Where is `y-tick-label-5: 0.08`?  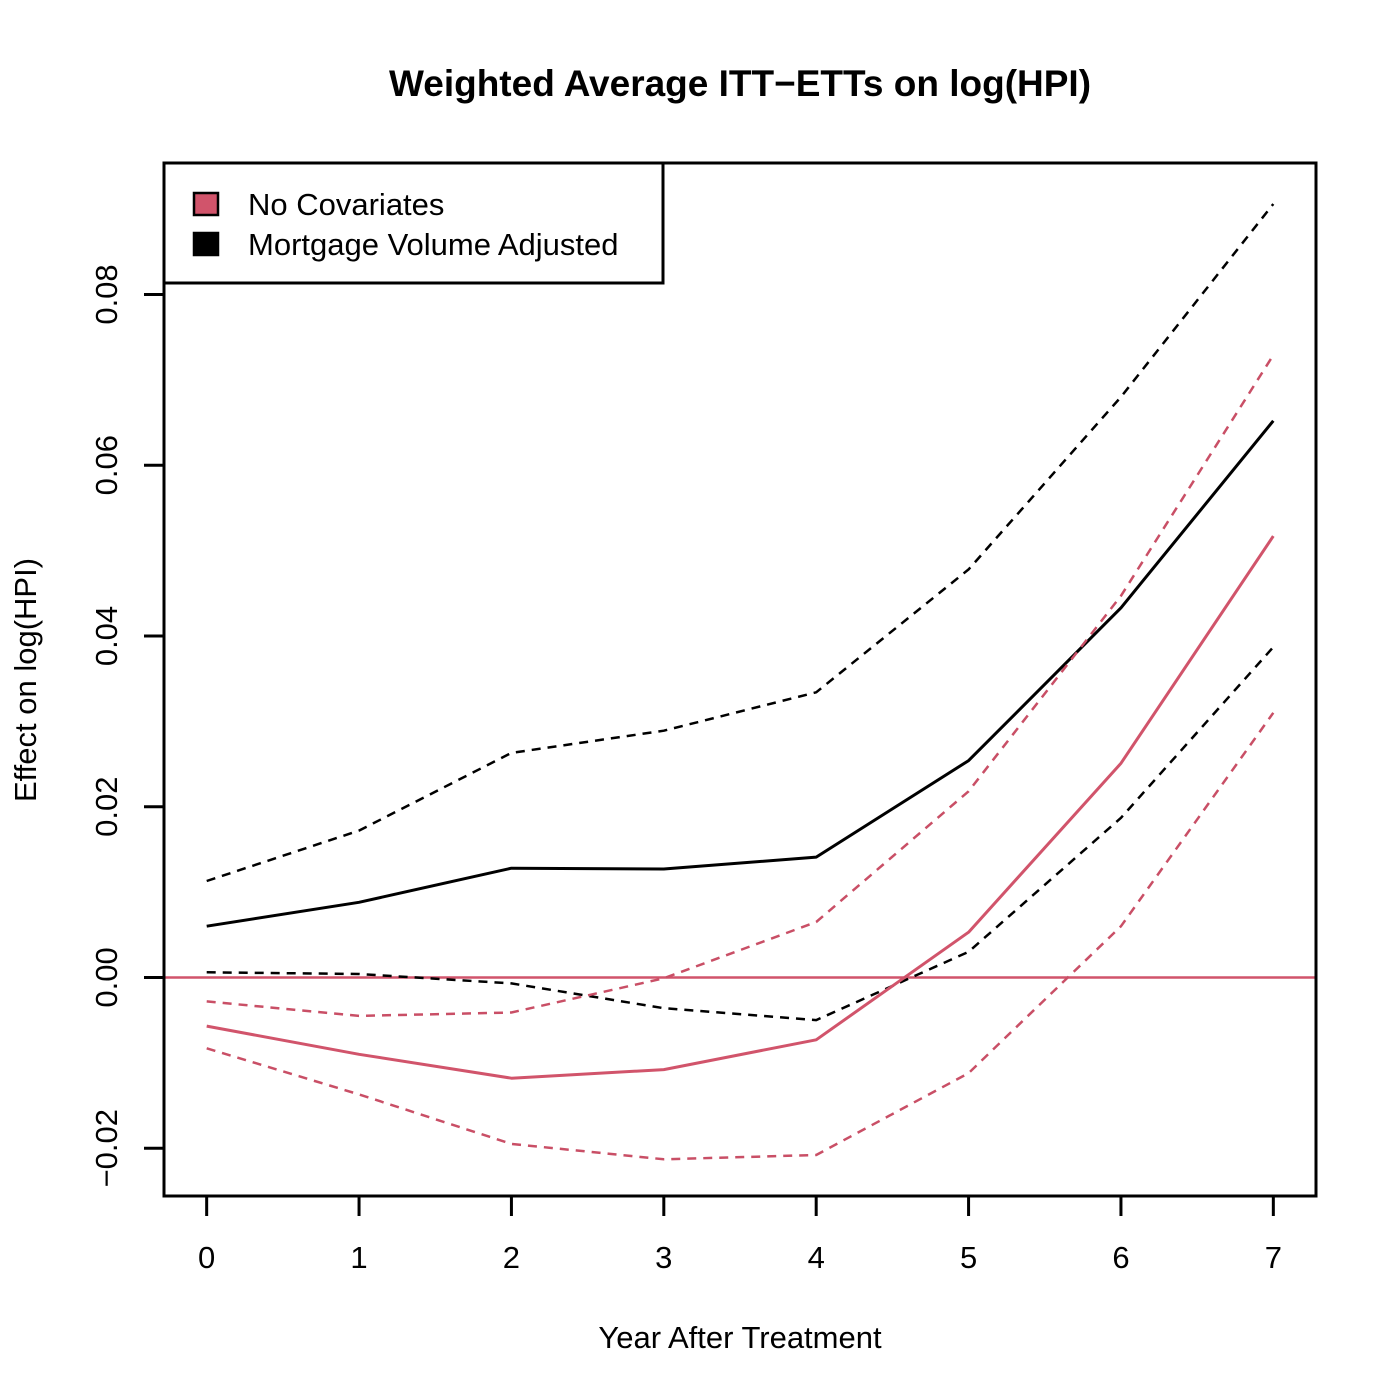
y-tick-label-5: 0.08 is located at coordinates (106, 294).